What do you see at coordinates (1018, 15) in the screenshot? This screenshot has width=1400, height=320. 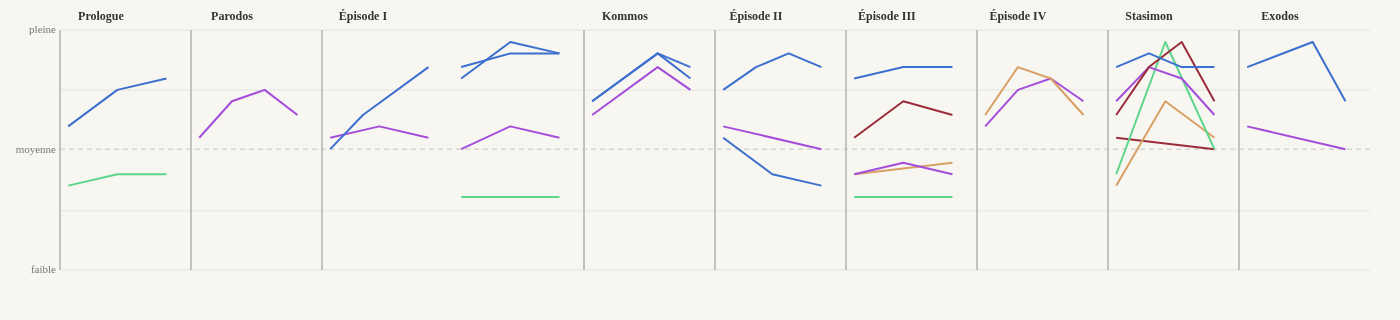 I see `x-tick-label: Épisode IV` at bounding box center [1018, 15].